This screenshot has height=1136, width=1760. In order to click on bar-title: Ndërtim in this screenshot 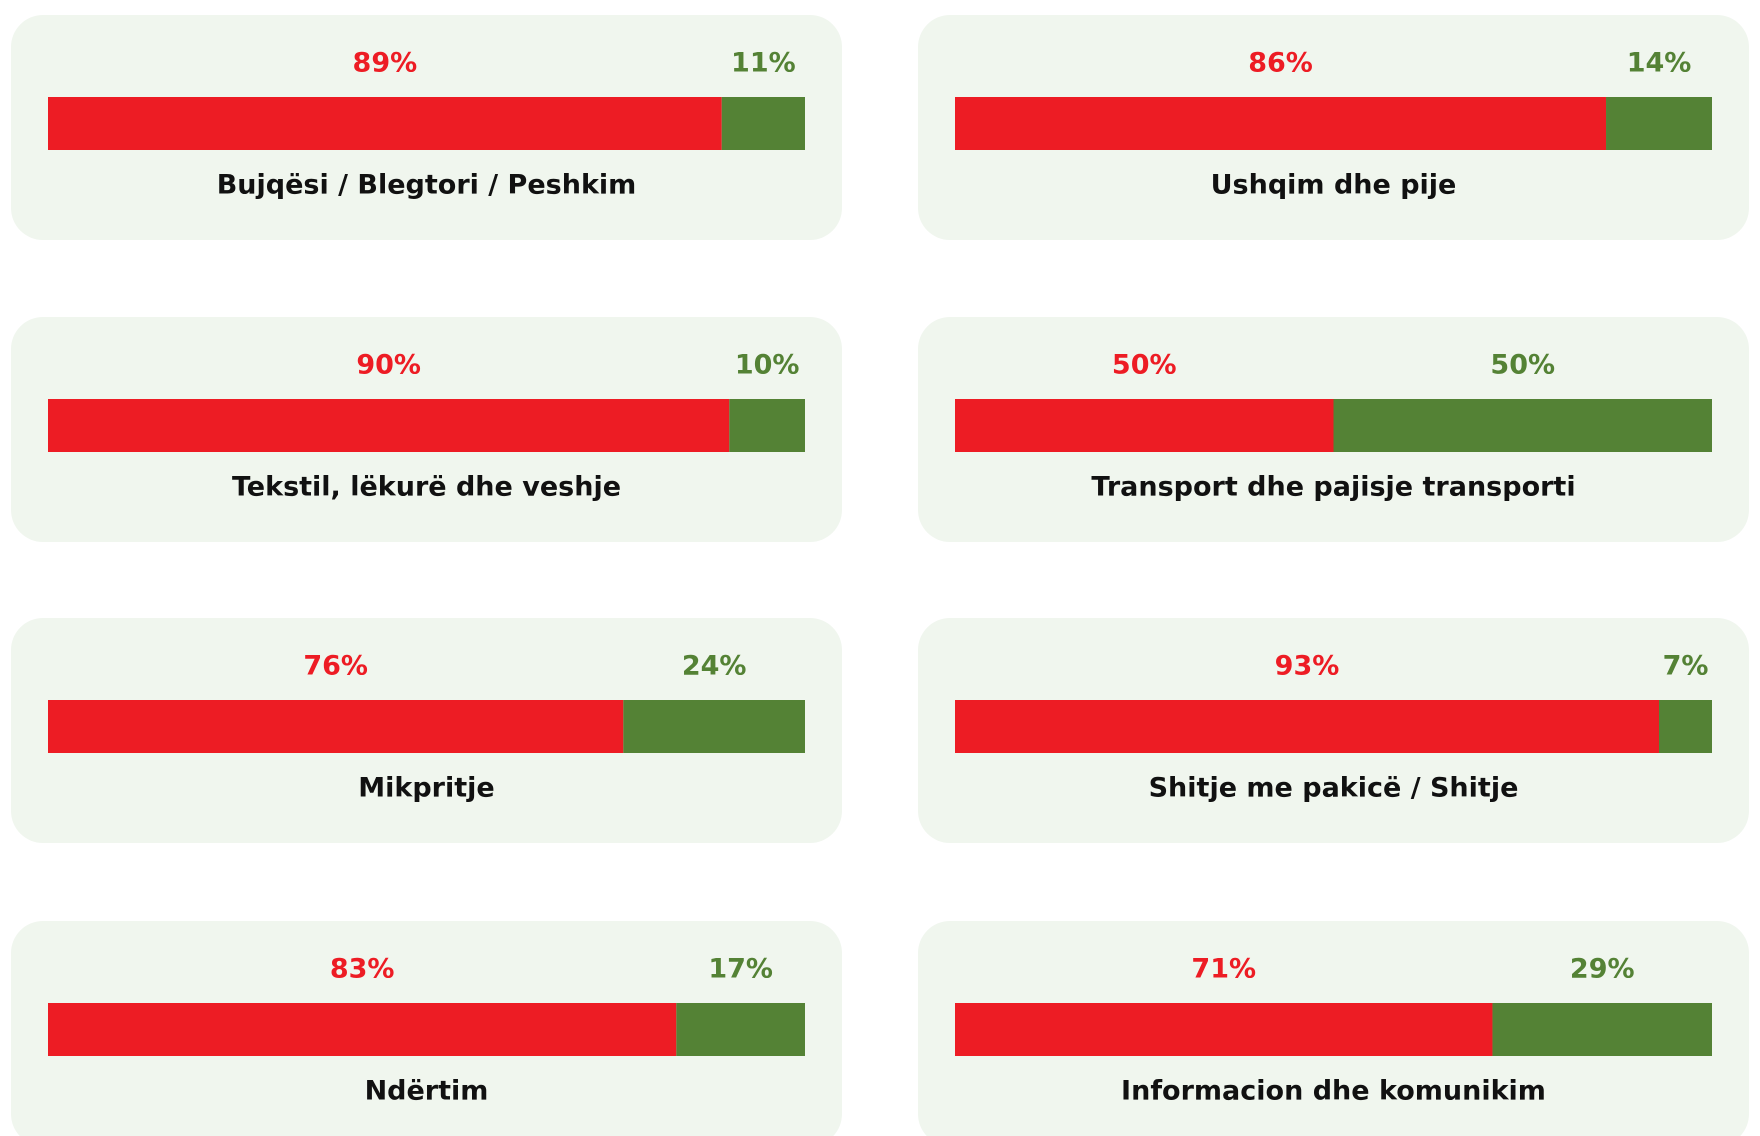, I will do `click(427, 1091)`.